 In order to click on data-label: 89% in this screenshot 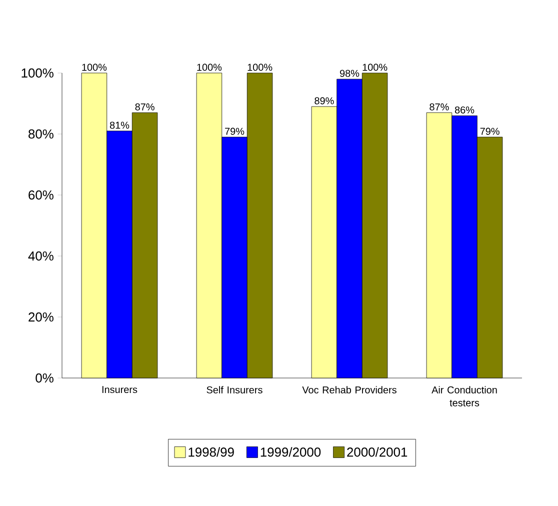, I will do `click(324, 100)`.